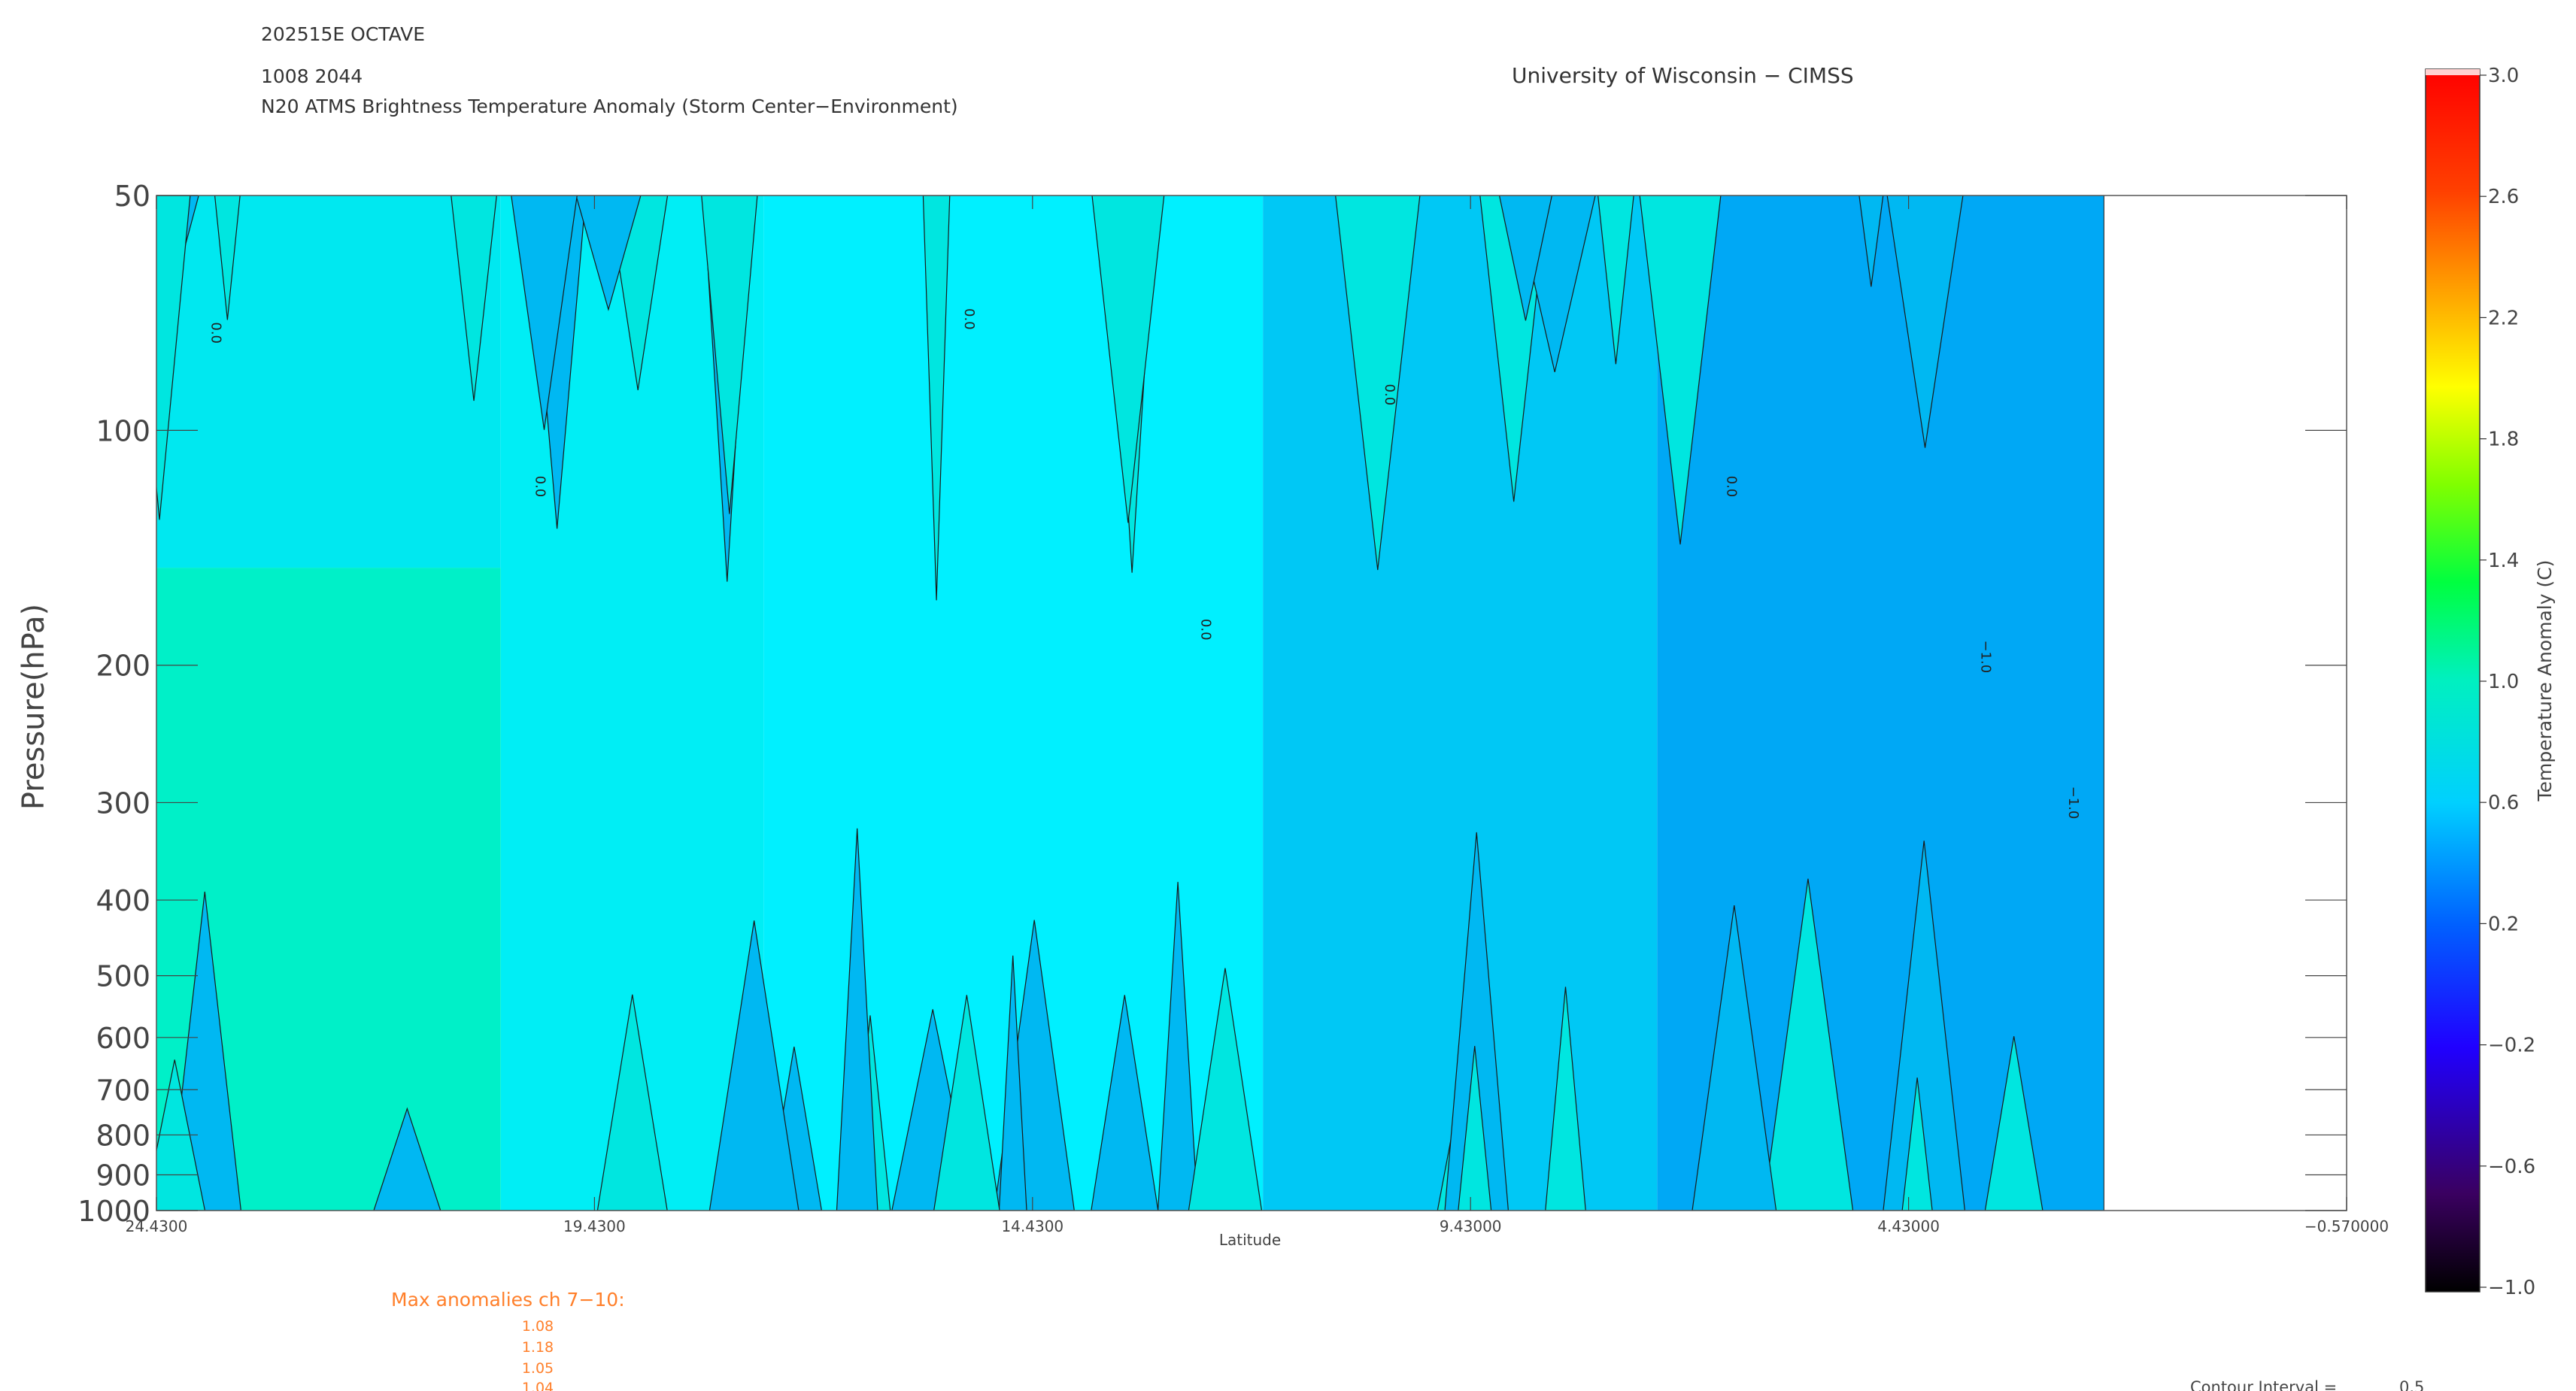 The height and width of the screenshot is (1391, 2576). Describe the element at coordinates (2105, 703) in the screenshot. I see `no-data-region` at that location.